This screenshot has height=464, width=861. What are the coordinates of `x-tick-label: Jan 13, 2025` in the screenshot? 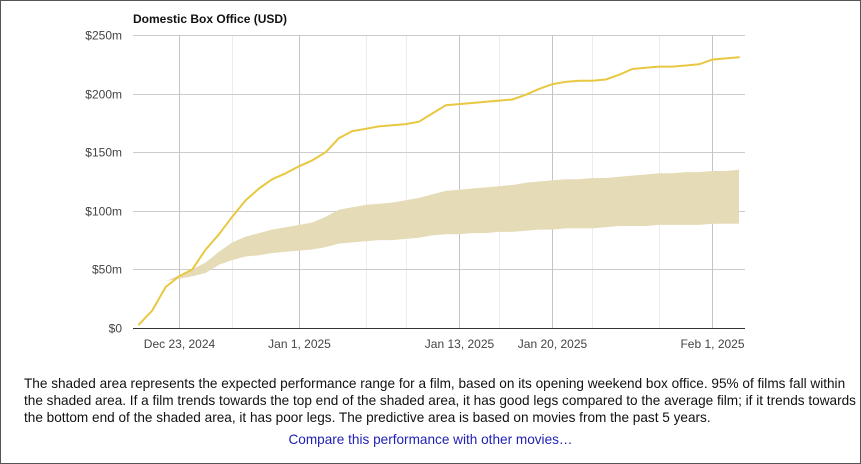 It's located at (460, 344).